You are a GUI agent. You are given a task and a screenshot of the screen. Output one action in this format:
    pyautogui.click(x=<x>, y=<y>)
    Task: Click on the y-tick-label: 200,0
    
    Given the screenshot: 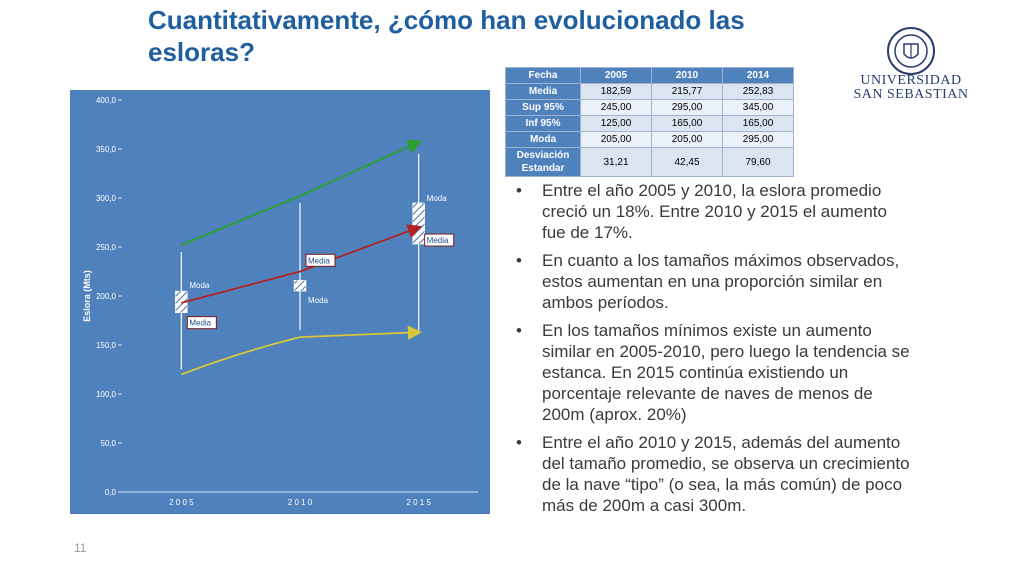 What is the action you would take?
    pyautogui.click(x=106, y=296)
    